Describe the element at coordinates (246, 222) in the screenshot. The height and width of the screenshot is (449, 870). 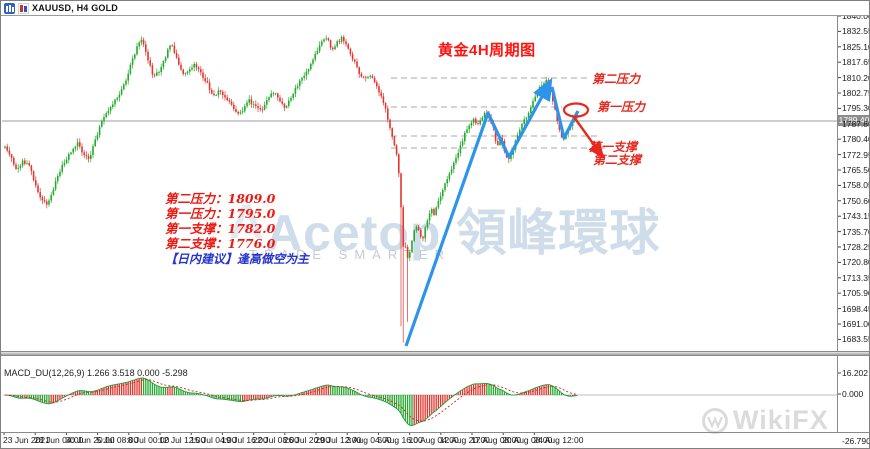
I see `acetop-logo-ghost: A` at that location.